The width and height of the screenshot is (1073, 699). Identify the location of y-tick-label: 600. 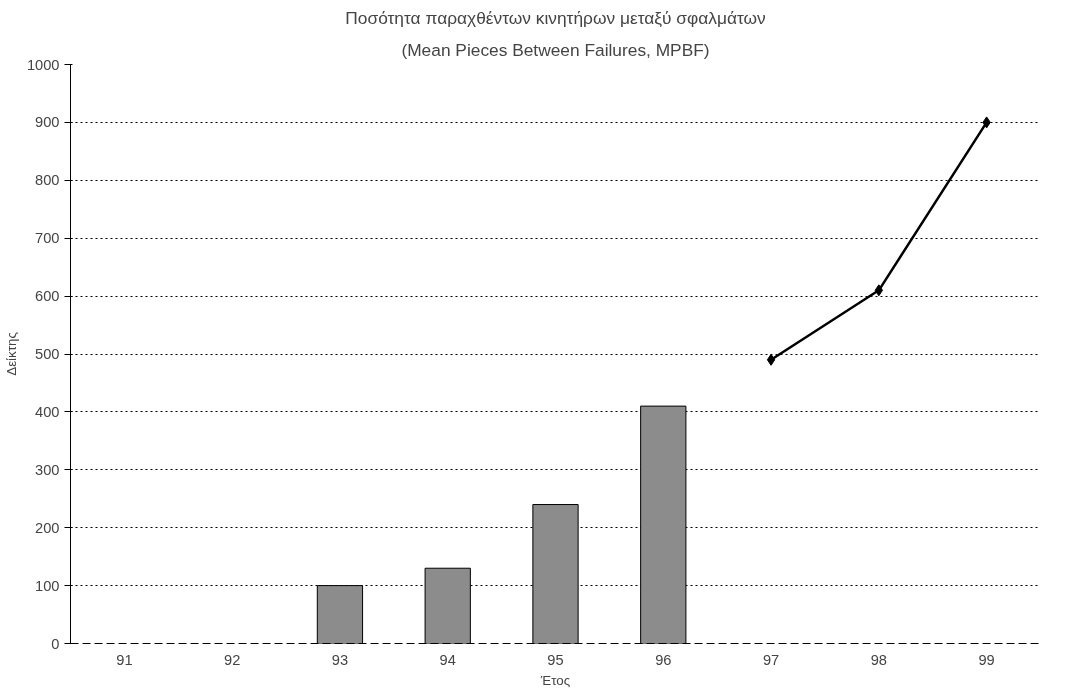
(47, 296).